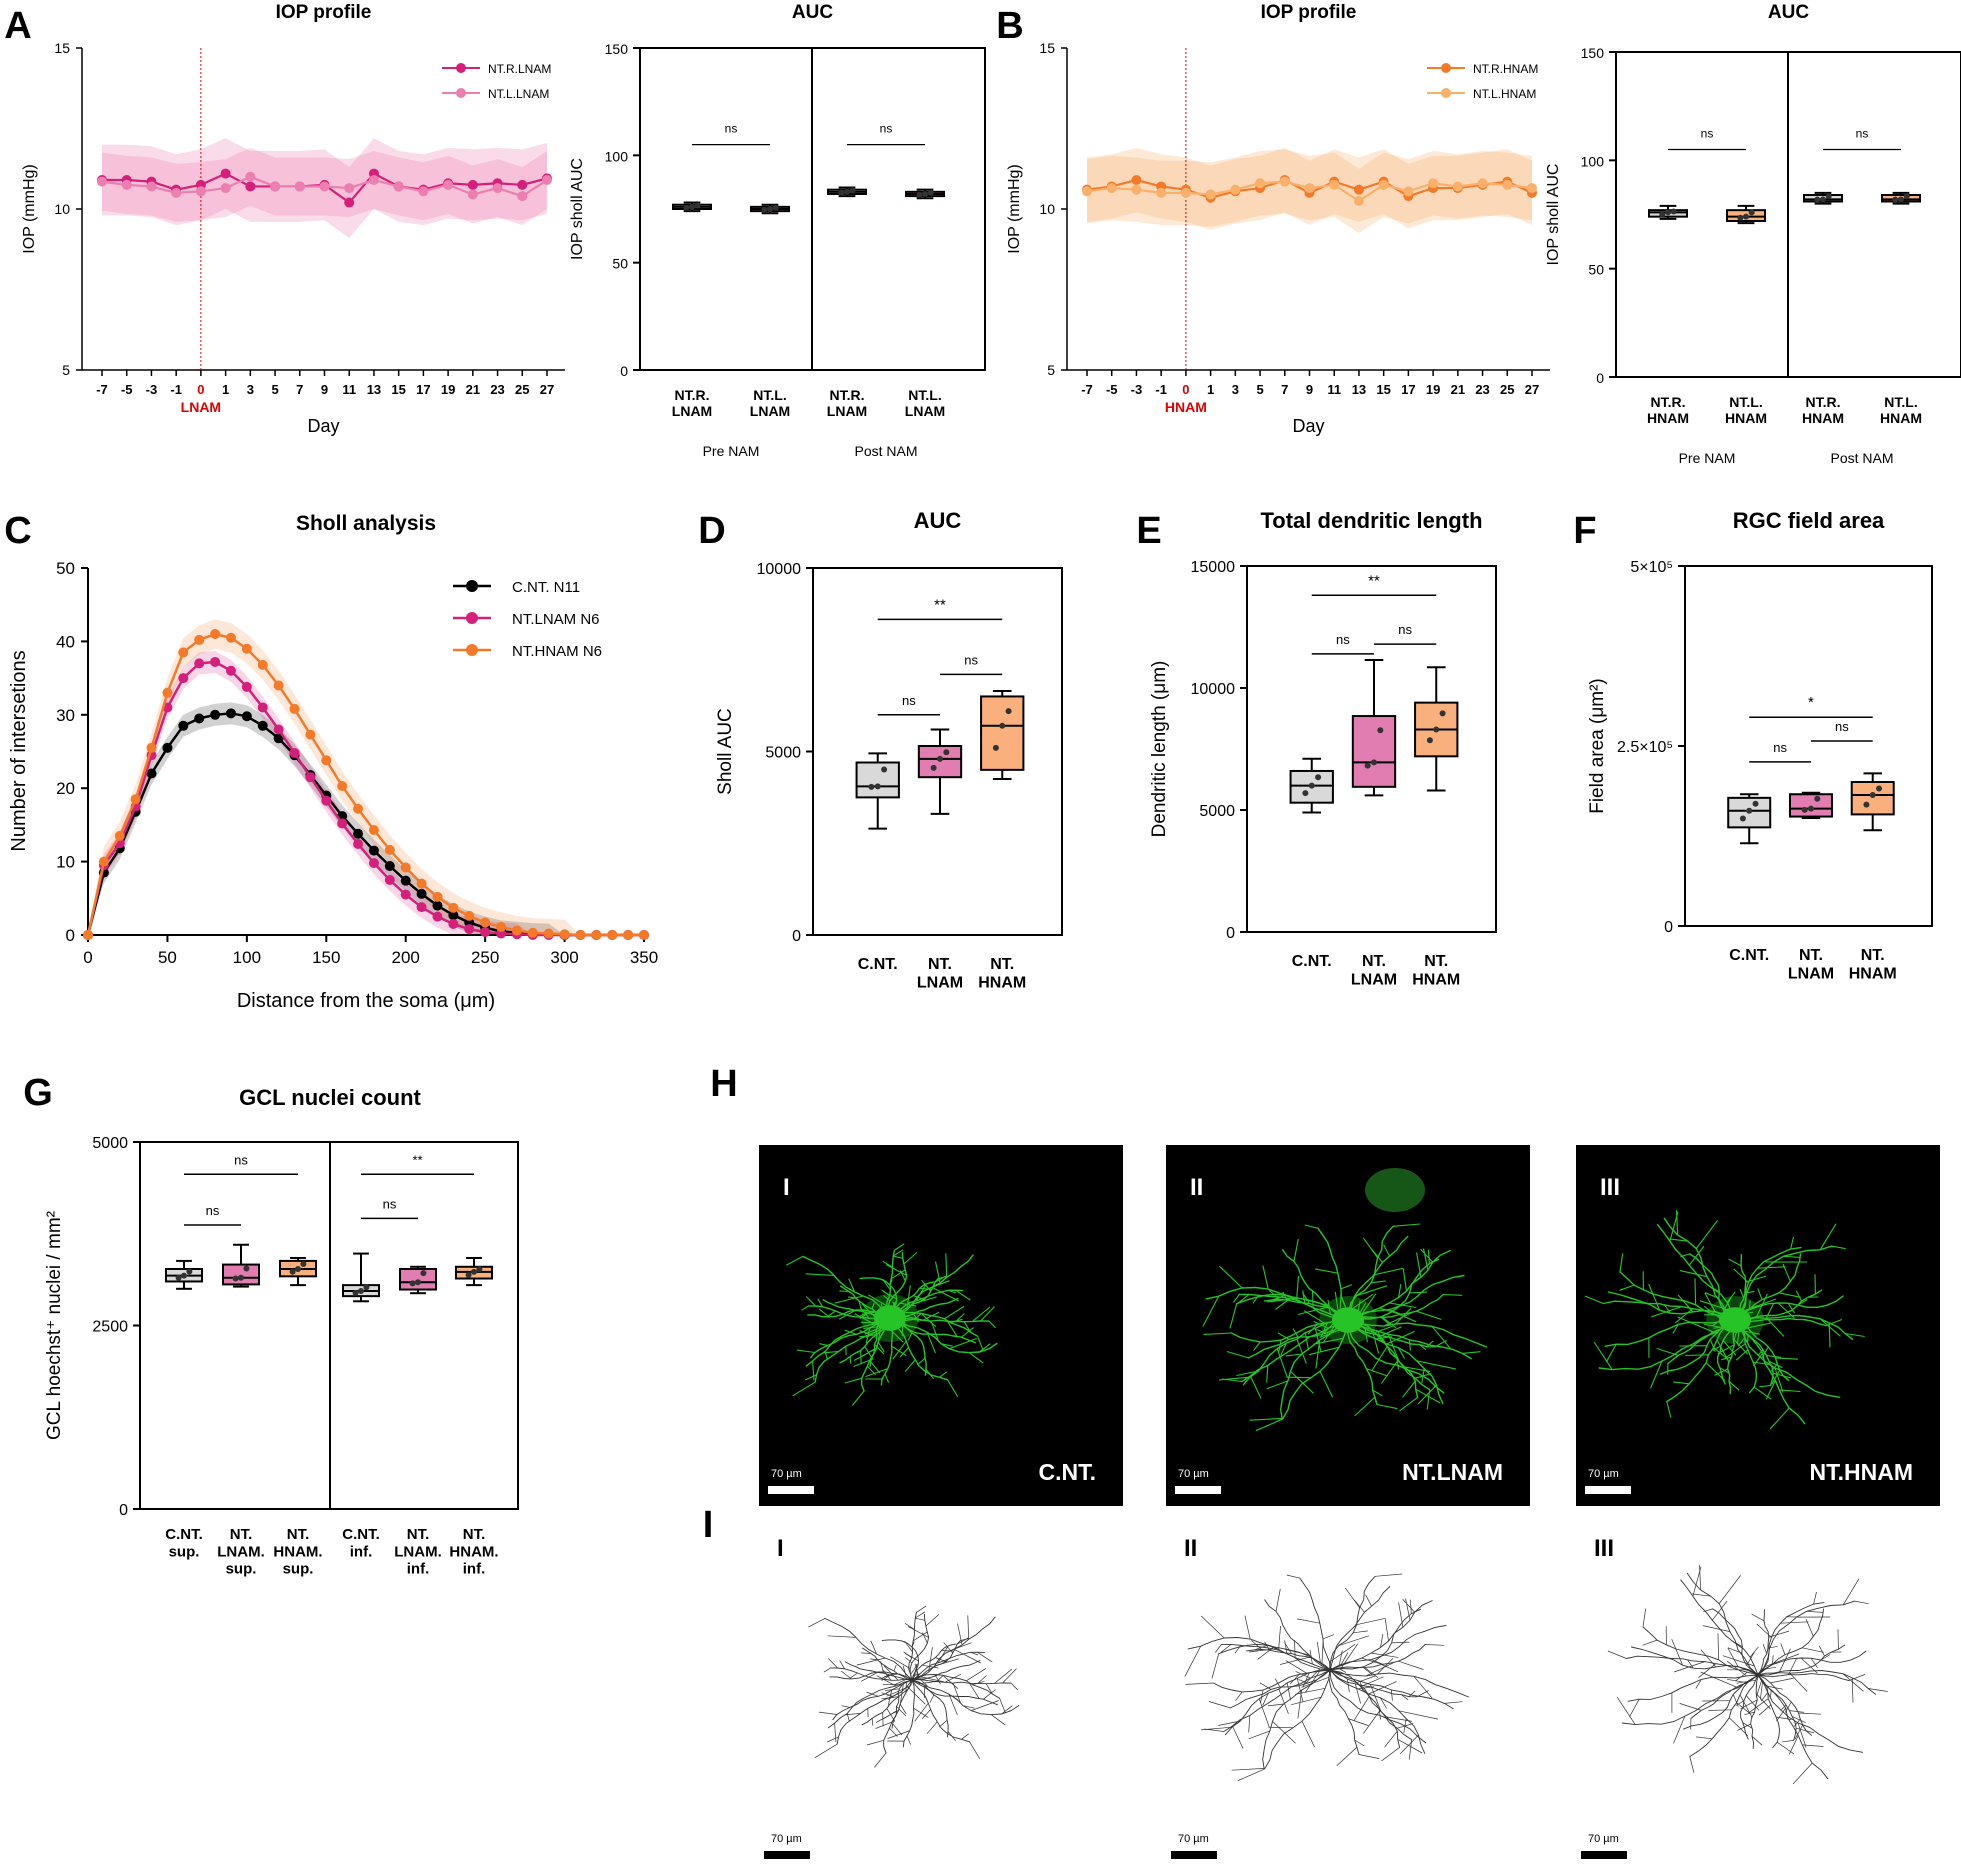  I want to click on x-tick-label: 17, so click(1408, 389).